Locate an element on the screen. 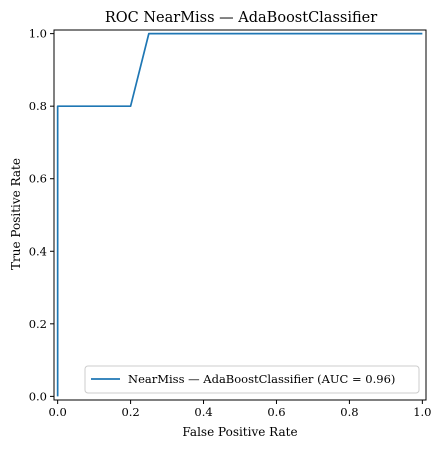  x-tick-label: 0.4 is located at coordinates (203, 412).